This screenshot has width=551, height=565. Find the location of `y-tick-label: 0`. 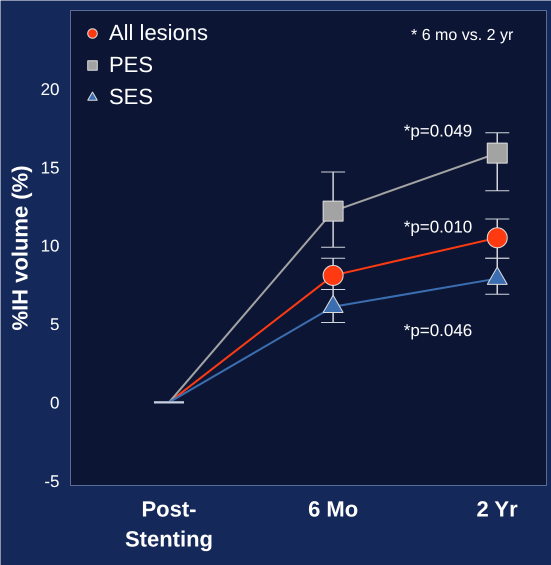

y-tick-label: 0 is located at coordinates (55, 402).